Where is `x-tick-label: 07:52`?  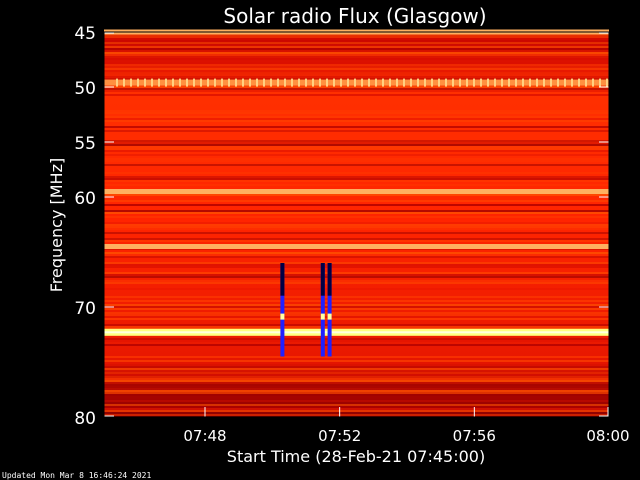 x-tick-label: 07:52 is located at coordinates (339, 436).